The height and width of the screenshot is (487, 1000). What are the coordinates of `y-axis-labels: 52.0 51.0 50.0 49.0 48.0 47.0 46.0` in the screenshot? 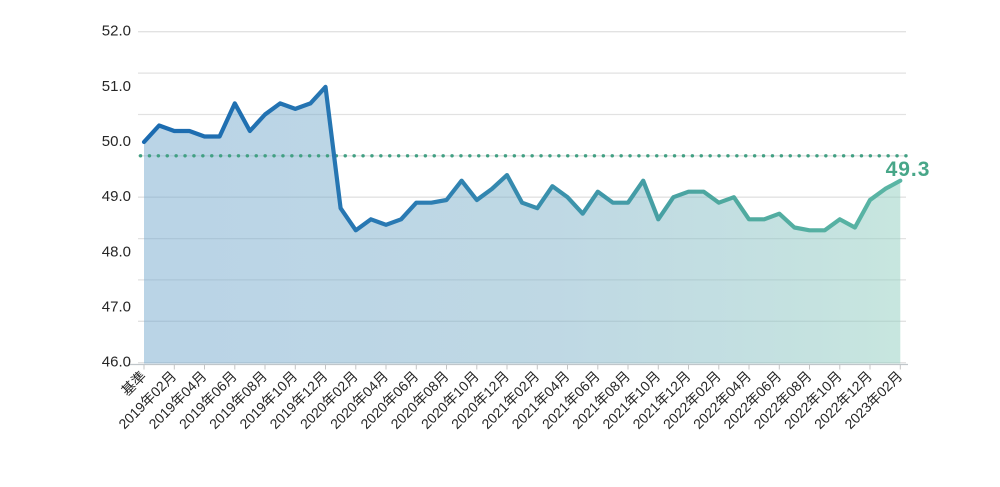 It's located at (116, 197).